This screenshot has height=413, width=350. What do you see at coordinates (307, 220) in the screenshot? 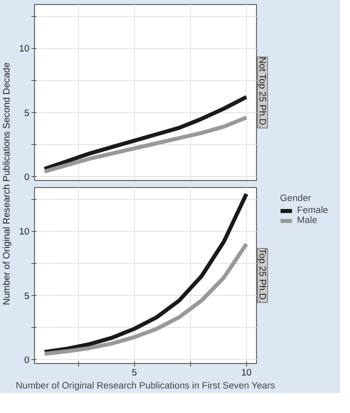
I see `legend-label: Male` at bounding box center [307, 220].